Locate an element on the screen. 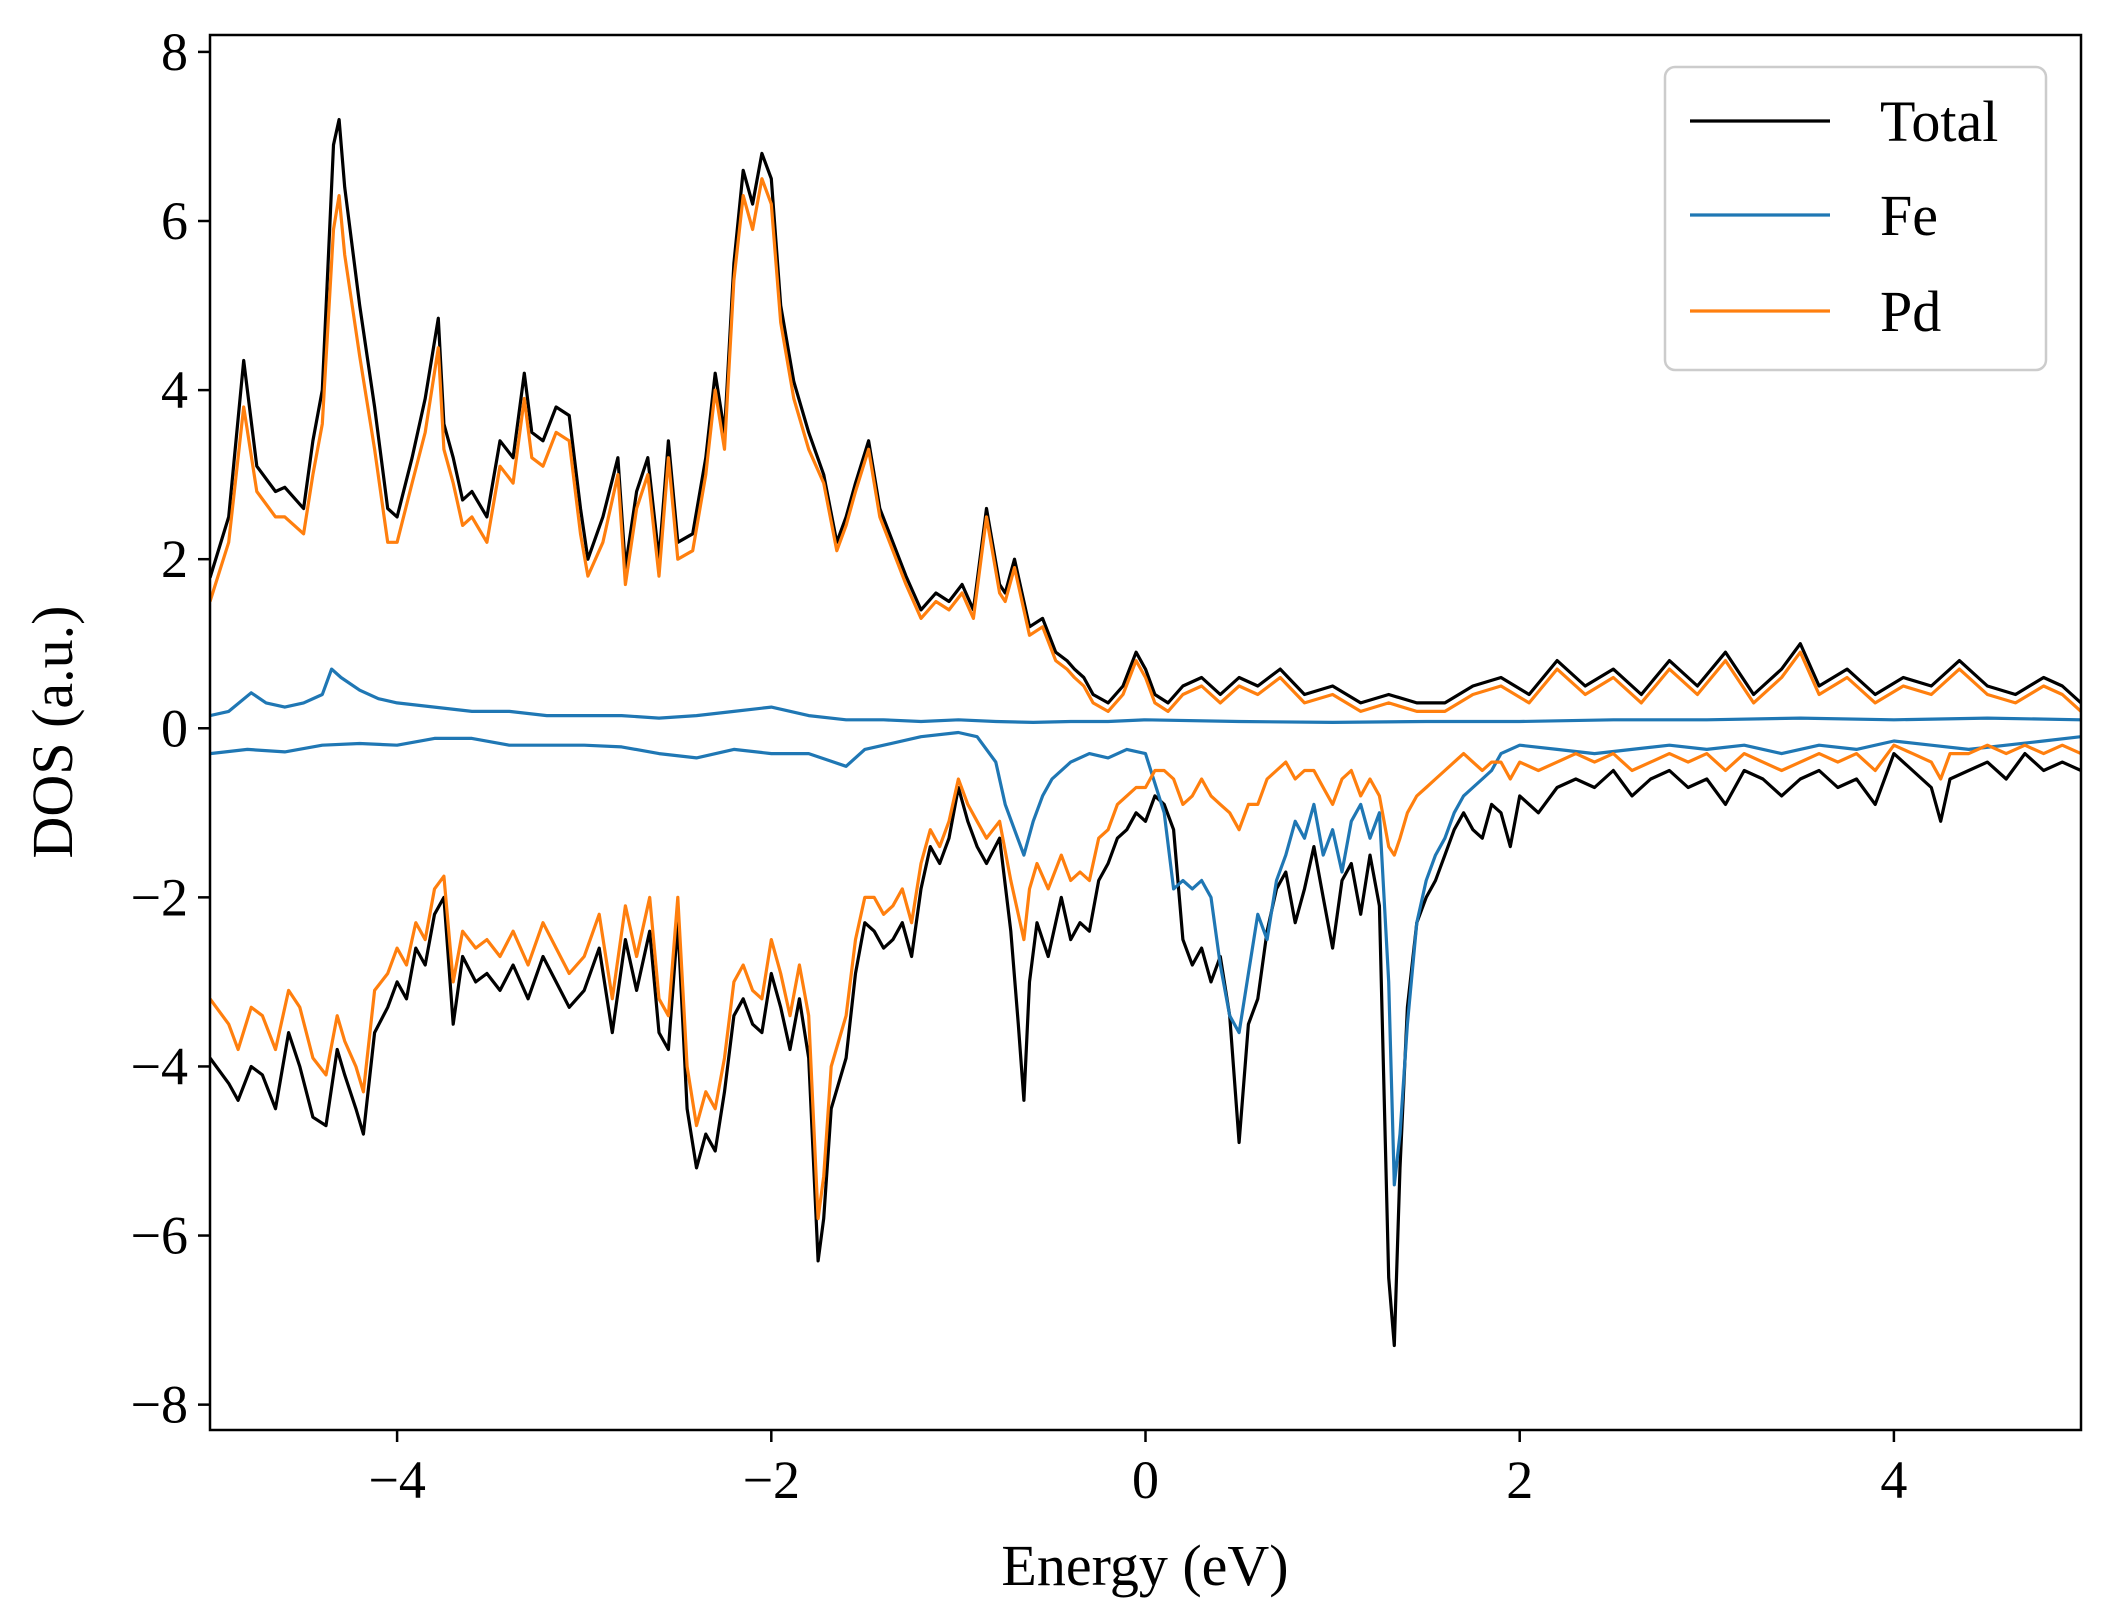  x-tick-label: 0 is located at coordinates (1145, 1480).